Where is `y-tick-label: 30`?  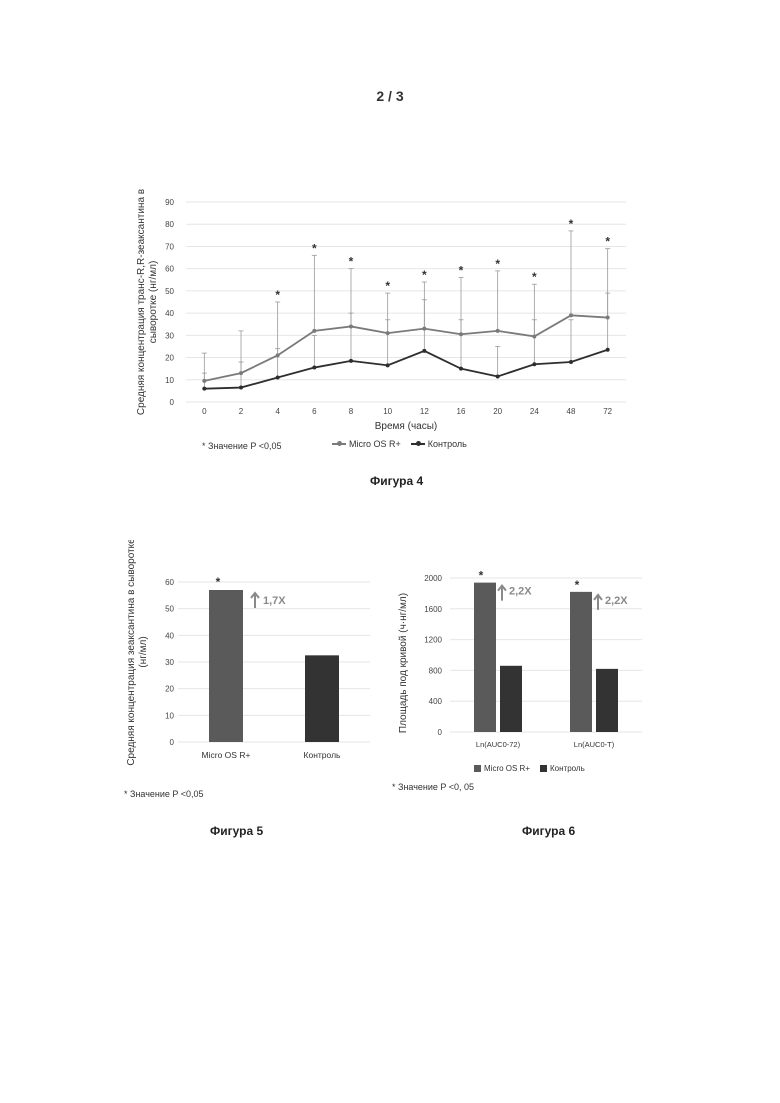
y-tick-label: 30 is located at coordinates (169, 662).